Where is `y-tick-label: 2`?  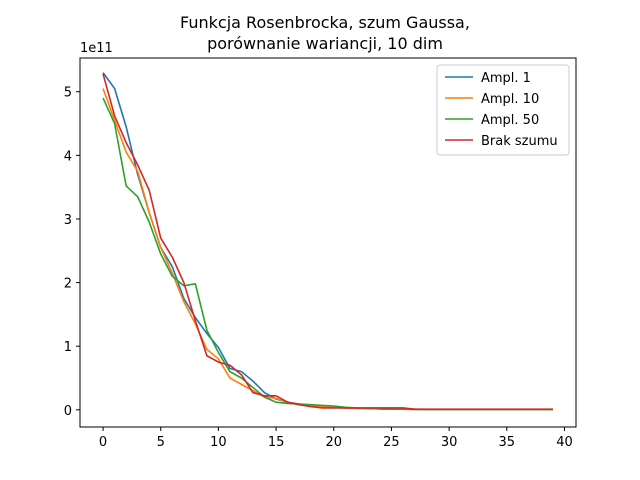 y-tick-label: 2 is located at coordinates (68, 284).